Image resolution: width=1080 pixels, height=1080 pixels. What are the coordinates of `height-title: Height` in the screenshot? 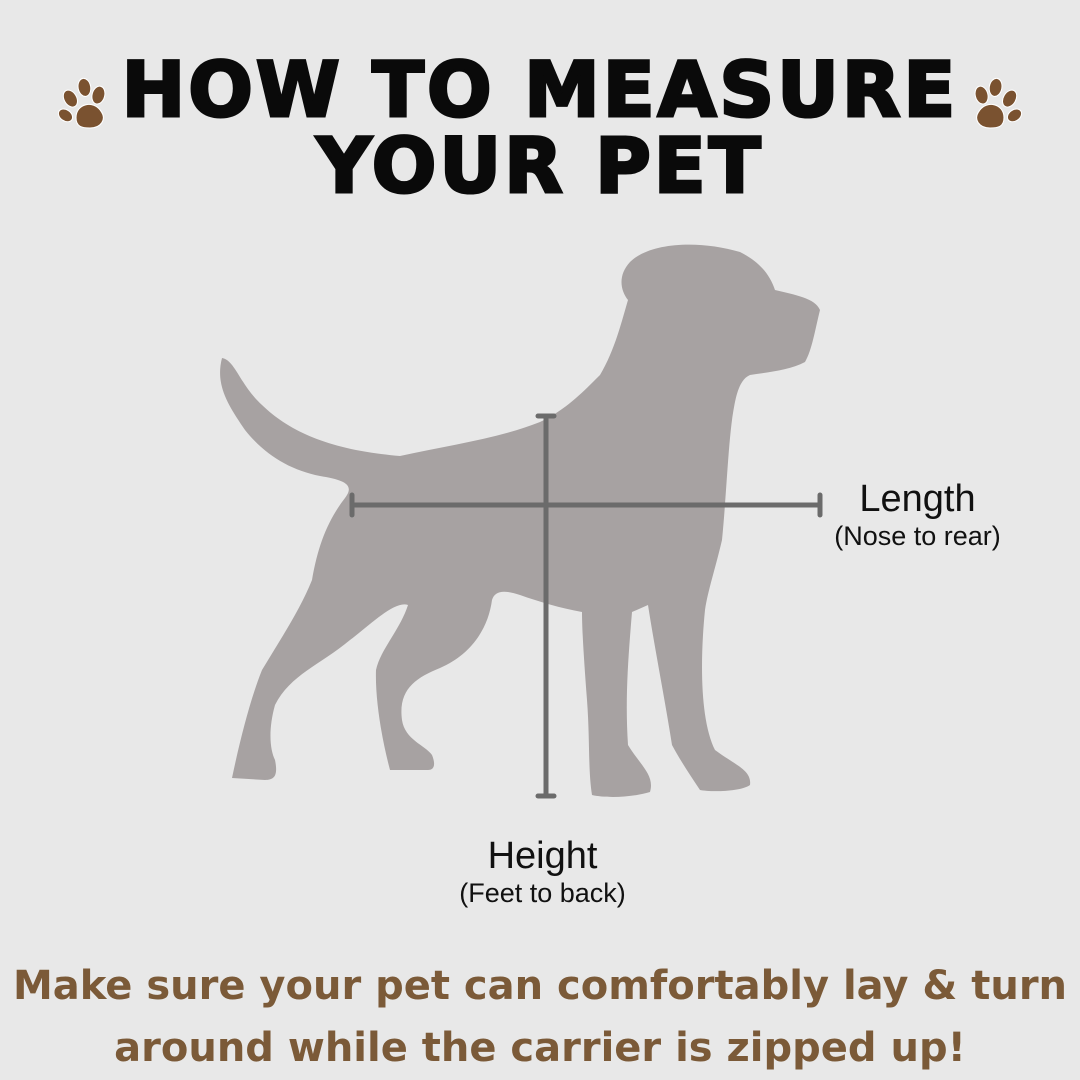 It's located at (542, 856).